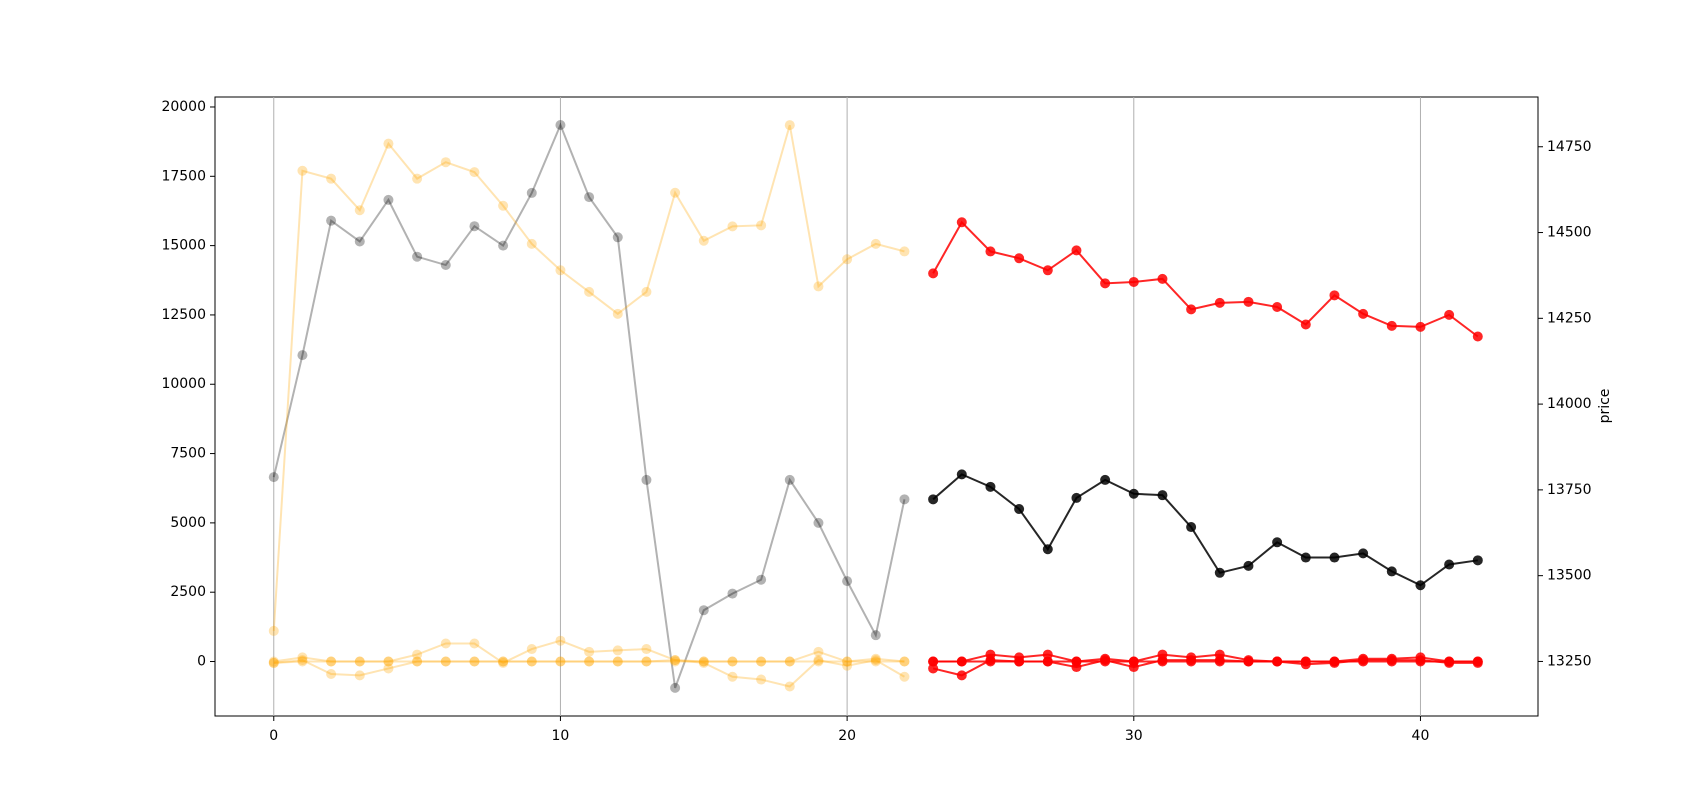 Image resolution: width=1700 pixels, height=800 pixels. What do you see at coordinates (561, 736) in the screenshot?
I see `x-tick-label: 10` at bounding box center [561, 736].